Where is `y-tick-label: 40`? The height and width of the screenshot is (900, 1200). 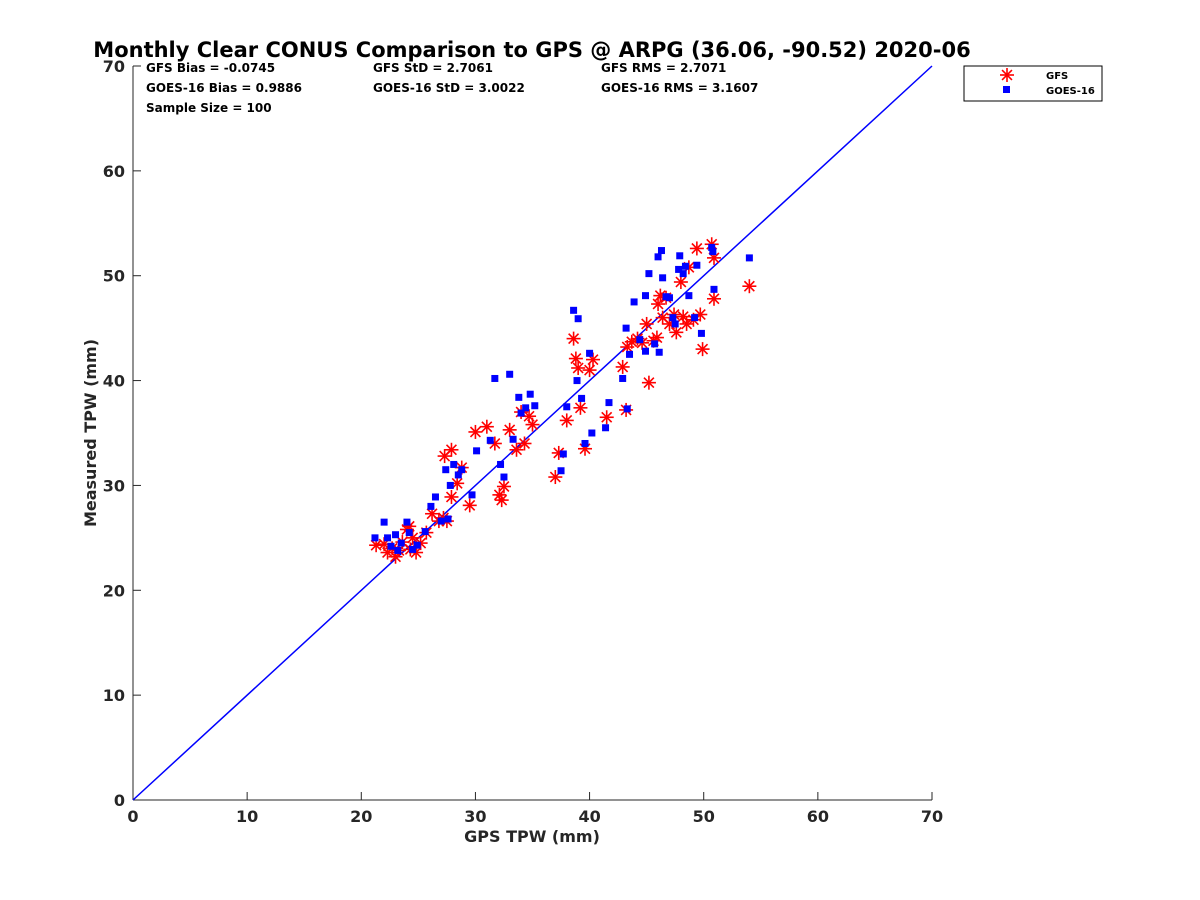
y-tick-label: 40 is located at coordinates (114, 381).